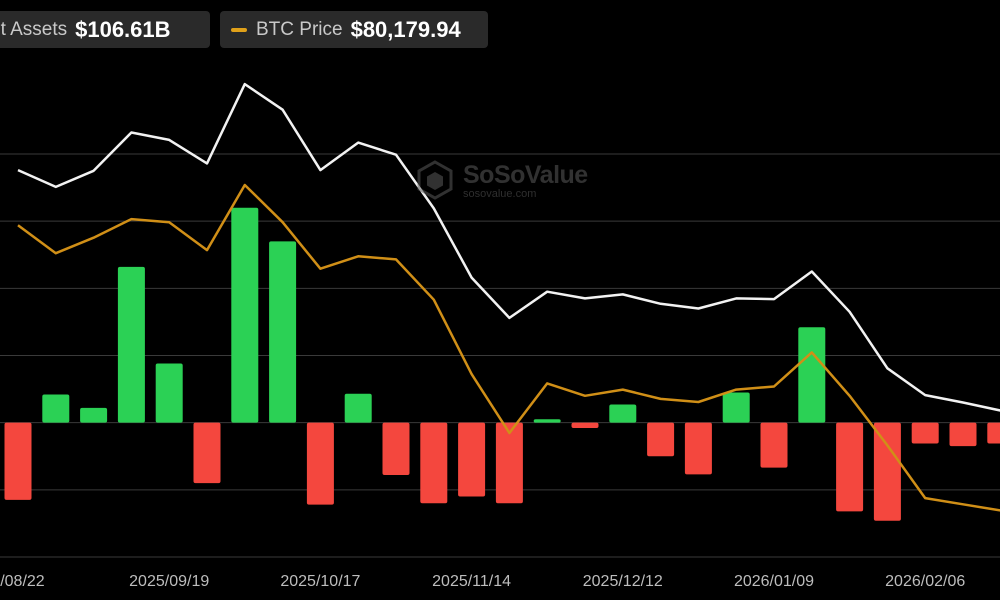  What do you see at coordinates (623, 581) in the screenshot?
I see `x-tick-label: 2025/12/12` at bounding box center [623, 581].